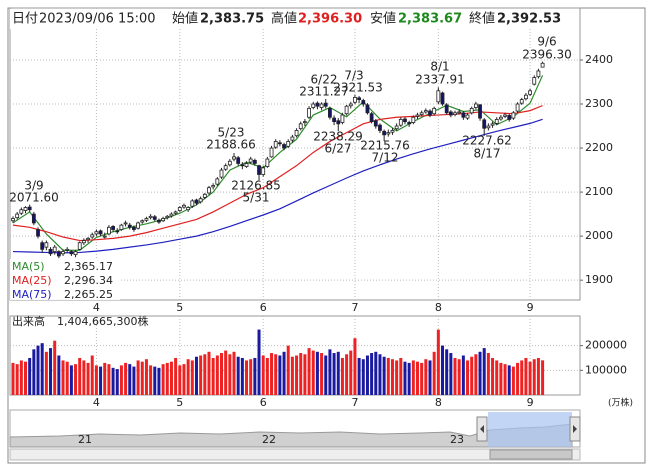 The image size is (653, 470). What do you see at coordinates (531, 454) in the screenshot?
I see `scrollbar-thumb` at bounding box center [531, 454].